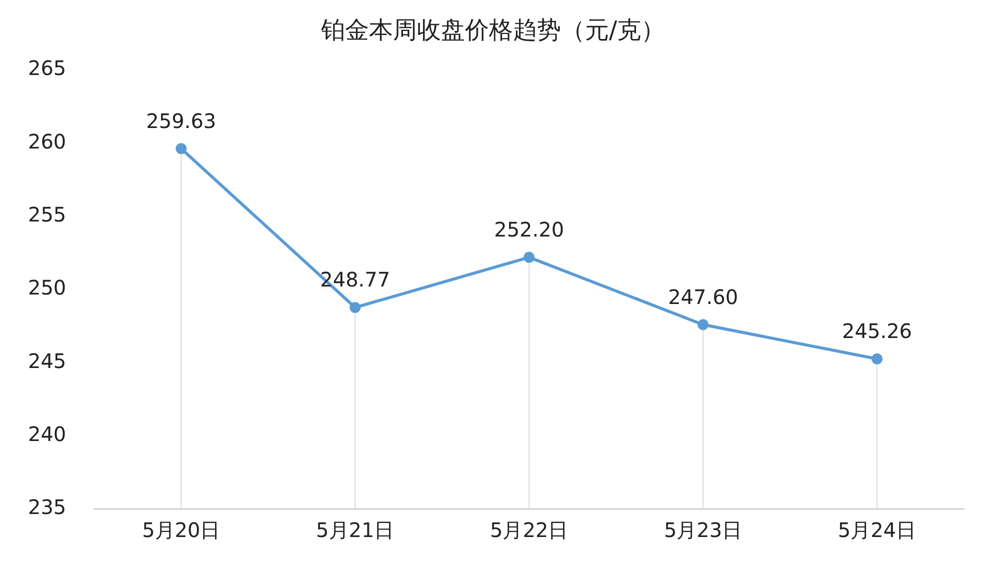 Image resolution: width=986 pixels, height=567 pixels. Describe the element at coordinates (47, 288) in the screenshot. I see `y-tick-label: 250` at that location.